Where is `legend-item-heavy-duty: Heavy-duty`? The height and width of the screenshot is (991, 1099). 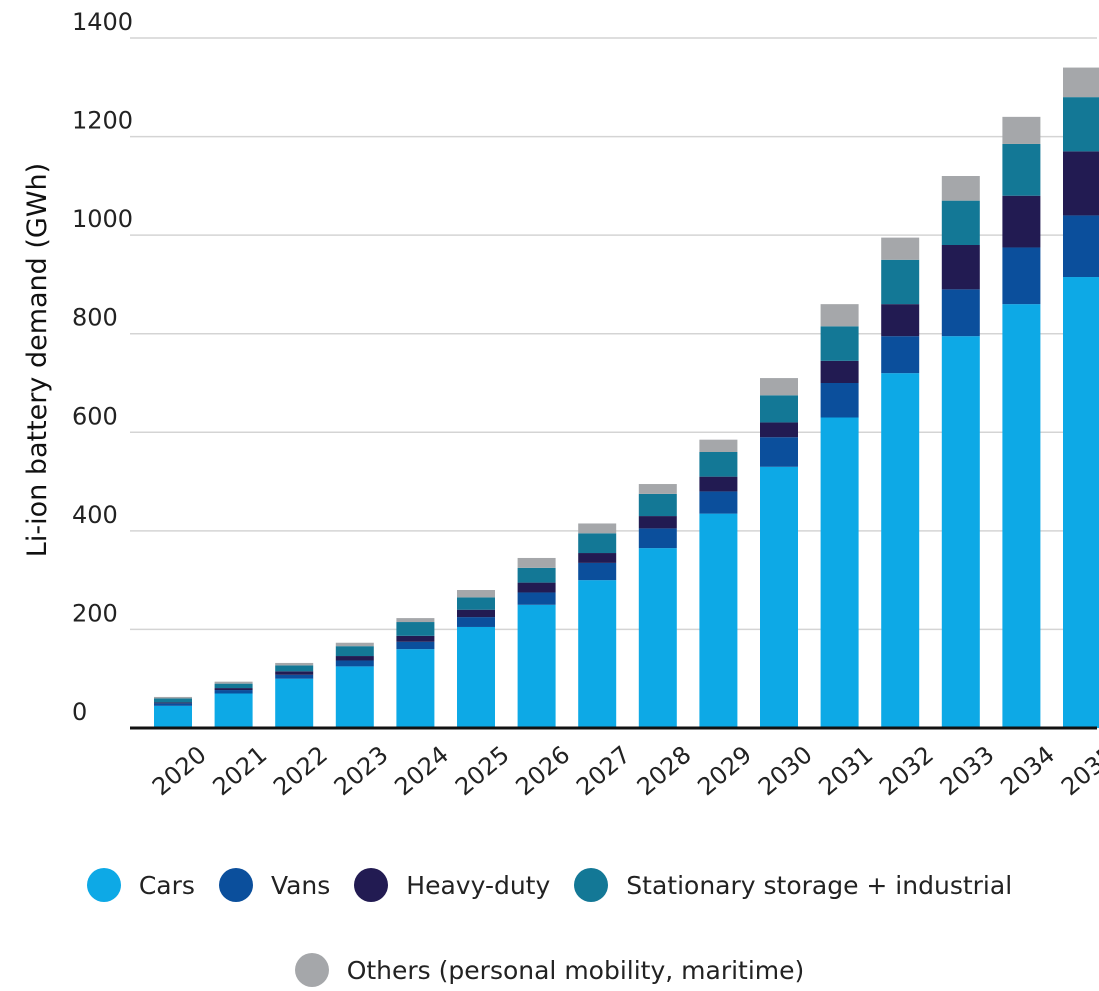 legend-item-heavy-duty: Heavy-duty is located at coordinates (452, 885).